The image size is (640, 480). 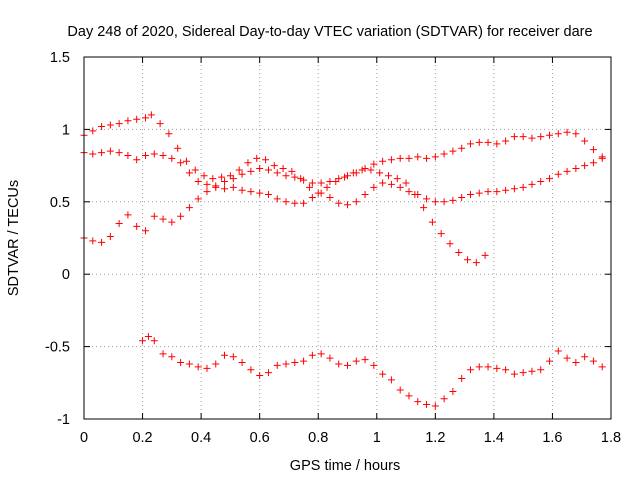 I want to click on y-tick-label: -1, so click(x=63, y=420).